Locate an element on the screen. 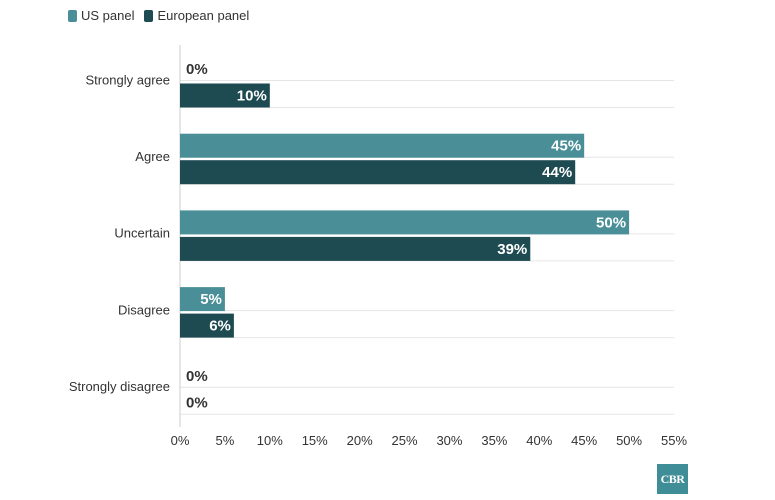  x-tick-label: 30% is located at coordinates (449, 440).